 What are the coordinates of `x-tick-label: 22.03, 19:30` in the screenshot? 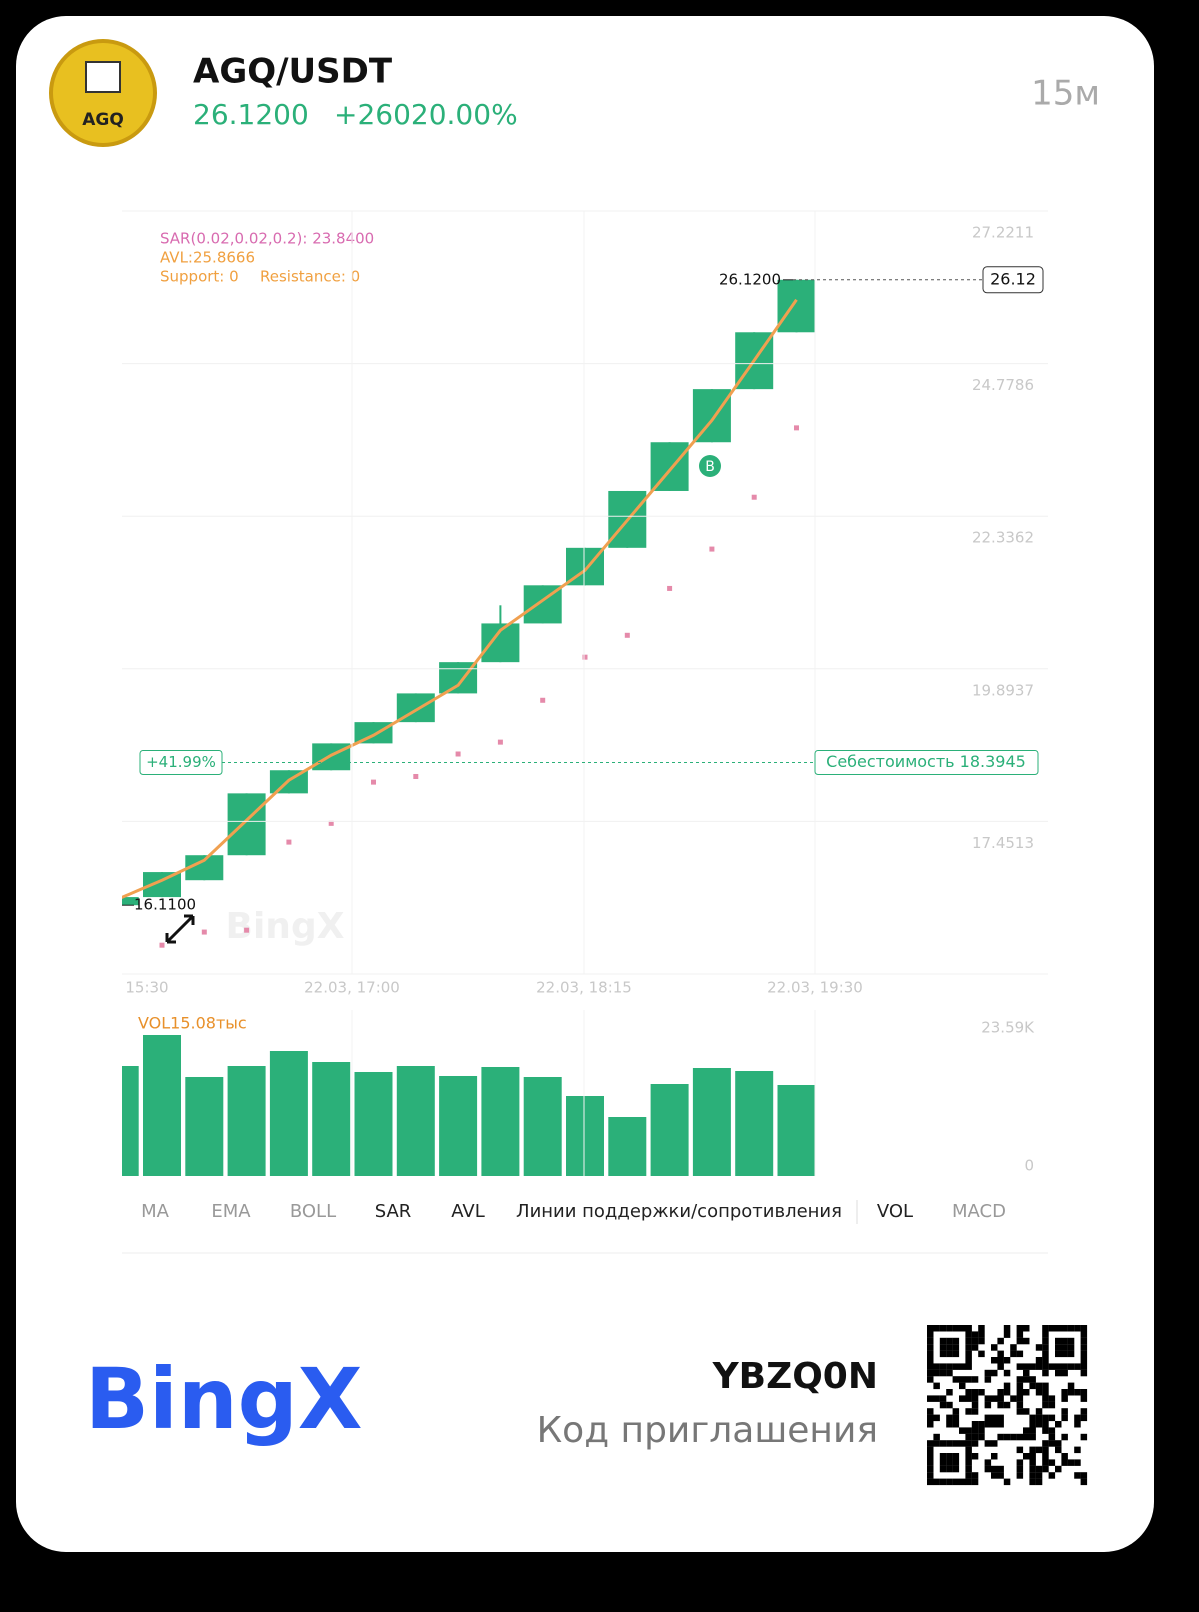 It's located at (815, 988).